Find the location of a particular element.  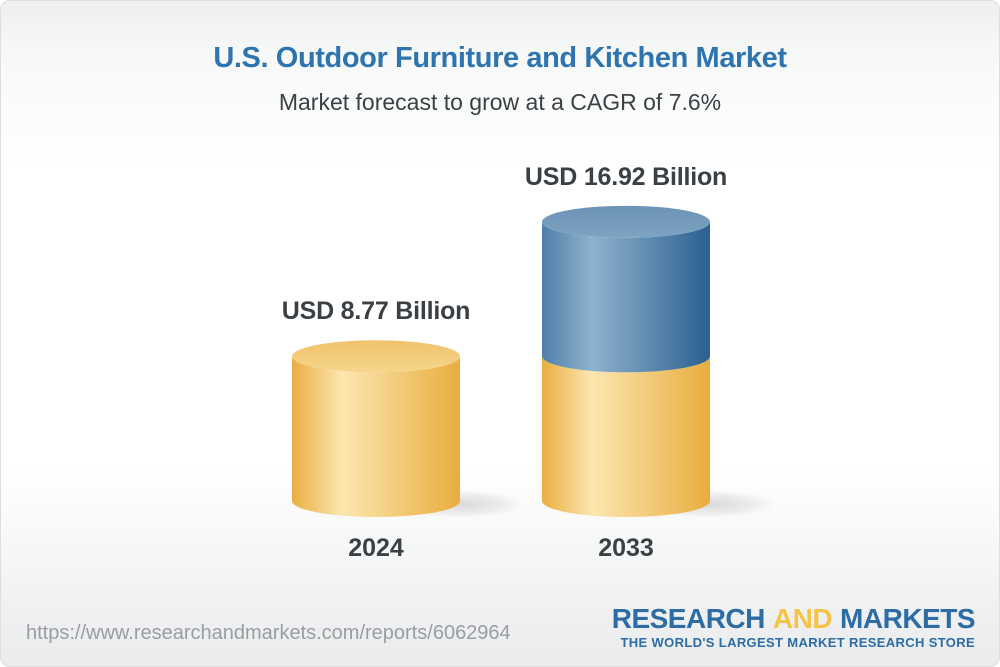

brand-logo-wordmark: RESEARCH AND MARKETS is located at coordinates (793, 618).